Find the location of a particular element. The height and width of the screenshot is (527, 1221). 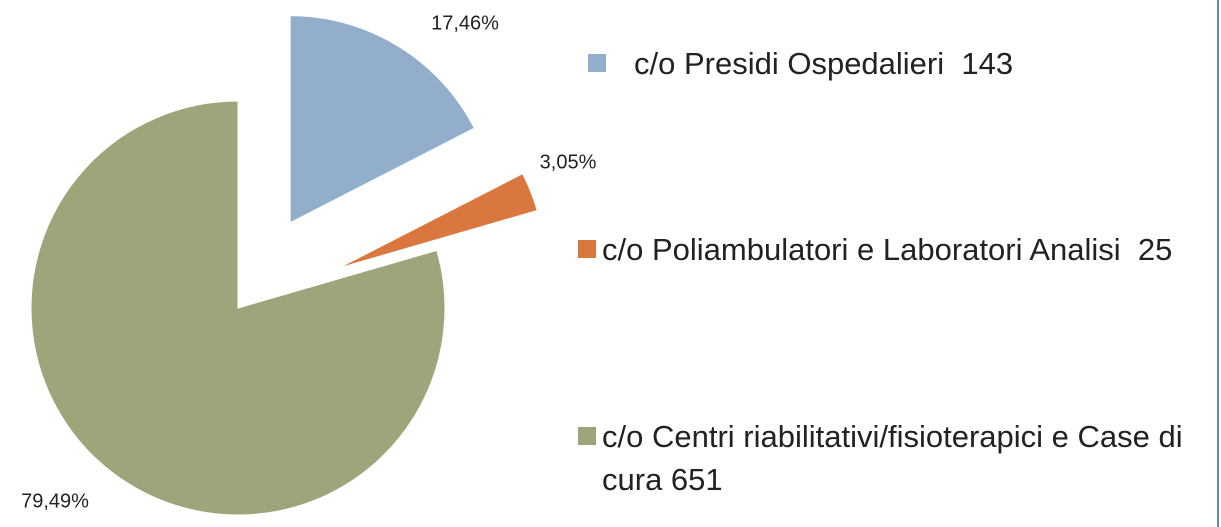

legend-item: c/o Presidi Ospedalieri 143 is located at coordinates (900, 63).